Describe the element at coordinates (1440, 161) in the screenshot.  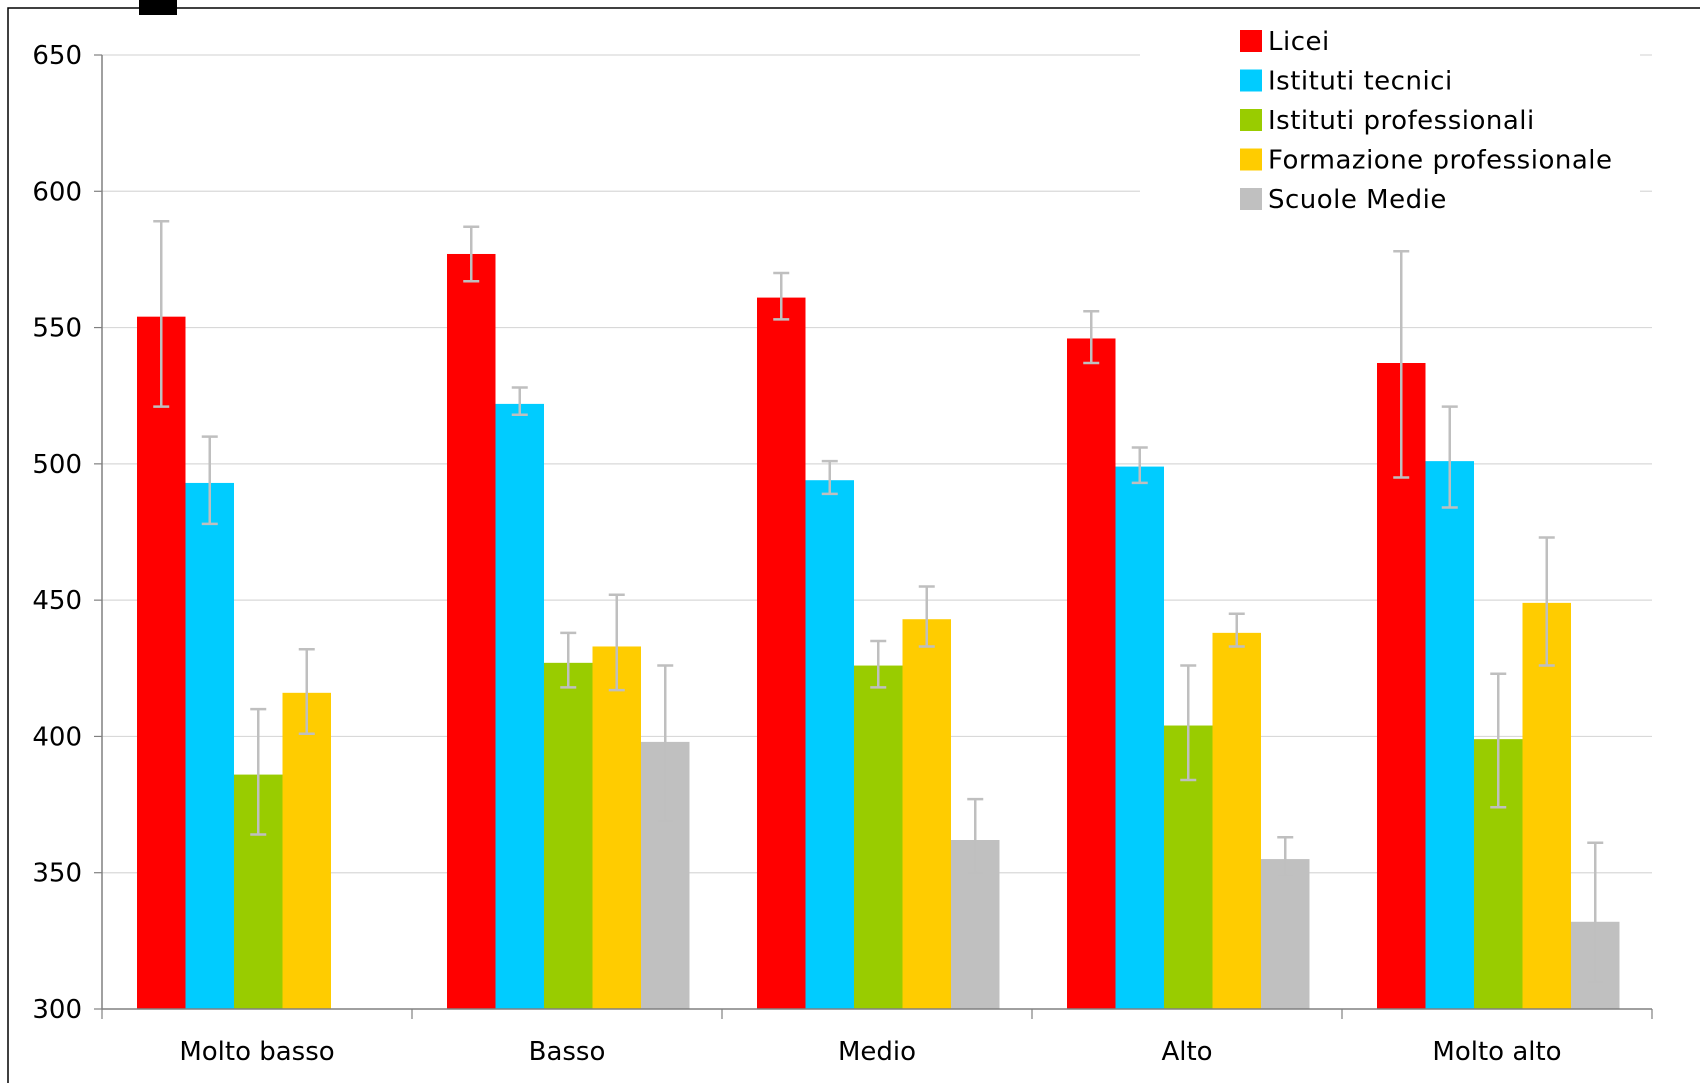
I see `legend-label: Formazione professionale` at that location.